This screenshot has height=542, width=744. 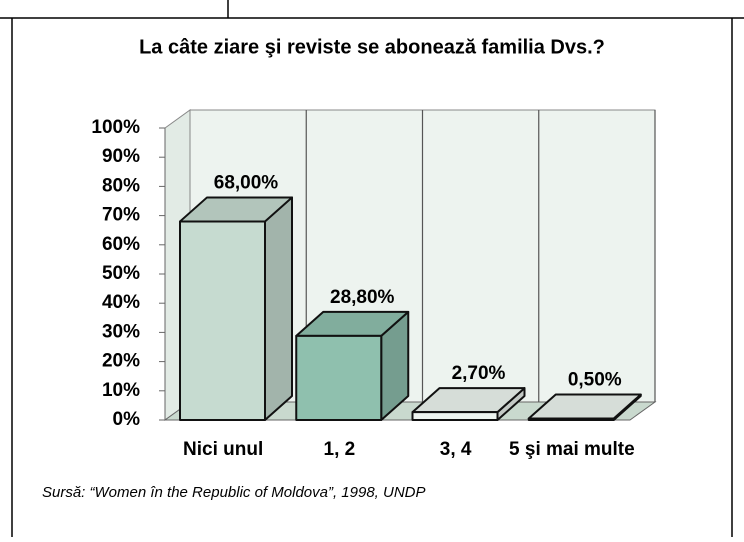 What do you see at coordinates (595, 380) in the screenshot?
I see `value-label: 0,50%` at bounding box center [595, 380].